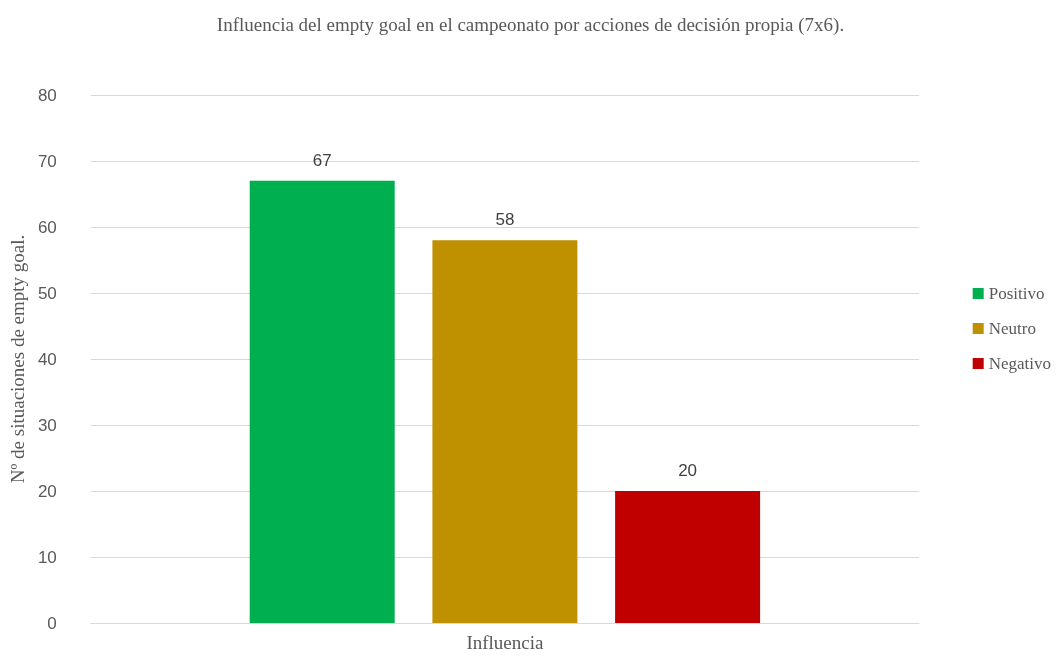 This screenshot has width=1061, height=657. Describe the element at coordinates (47, 491) in the screenshot. I see `y-tick-label: 20` at that location.